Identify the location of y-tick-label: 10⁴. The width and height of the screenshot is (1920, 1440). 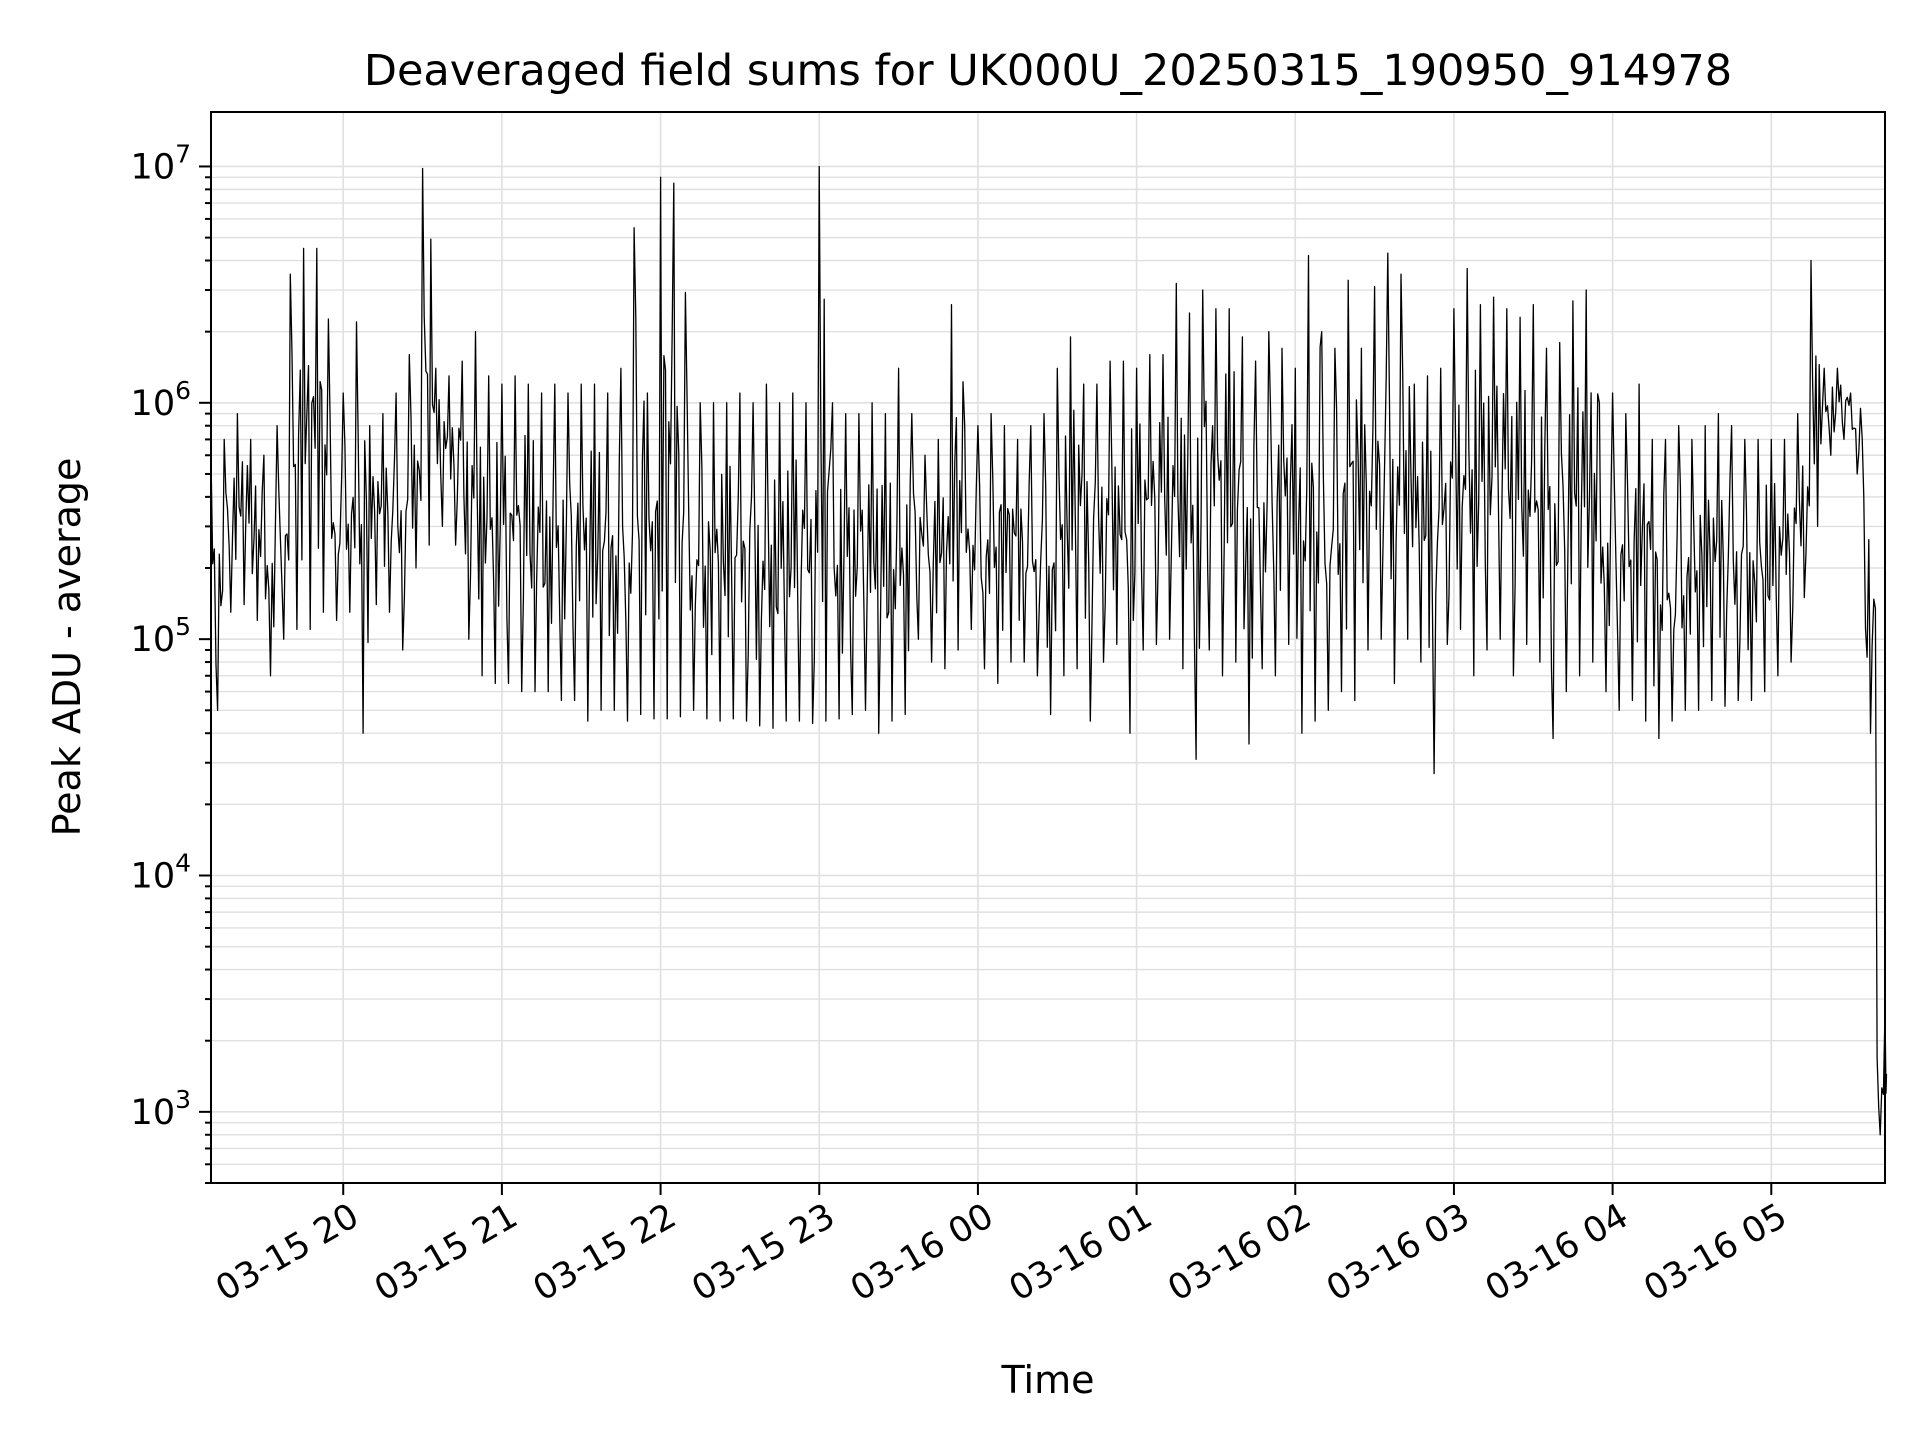
(161, 873).